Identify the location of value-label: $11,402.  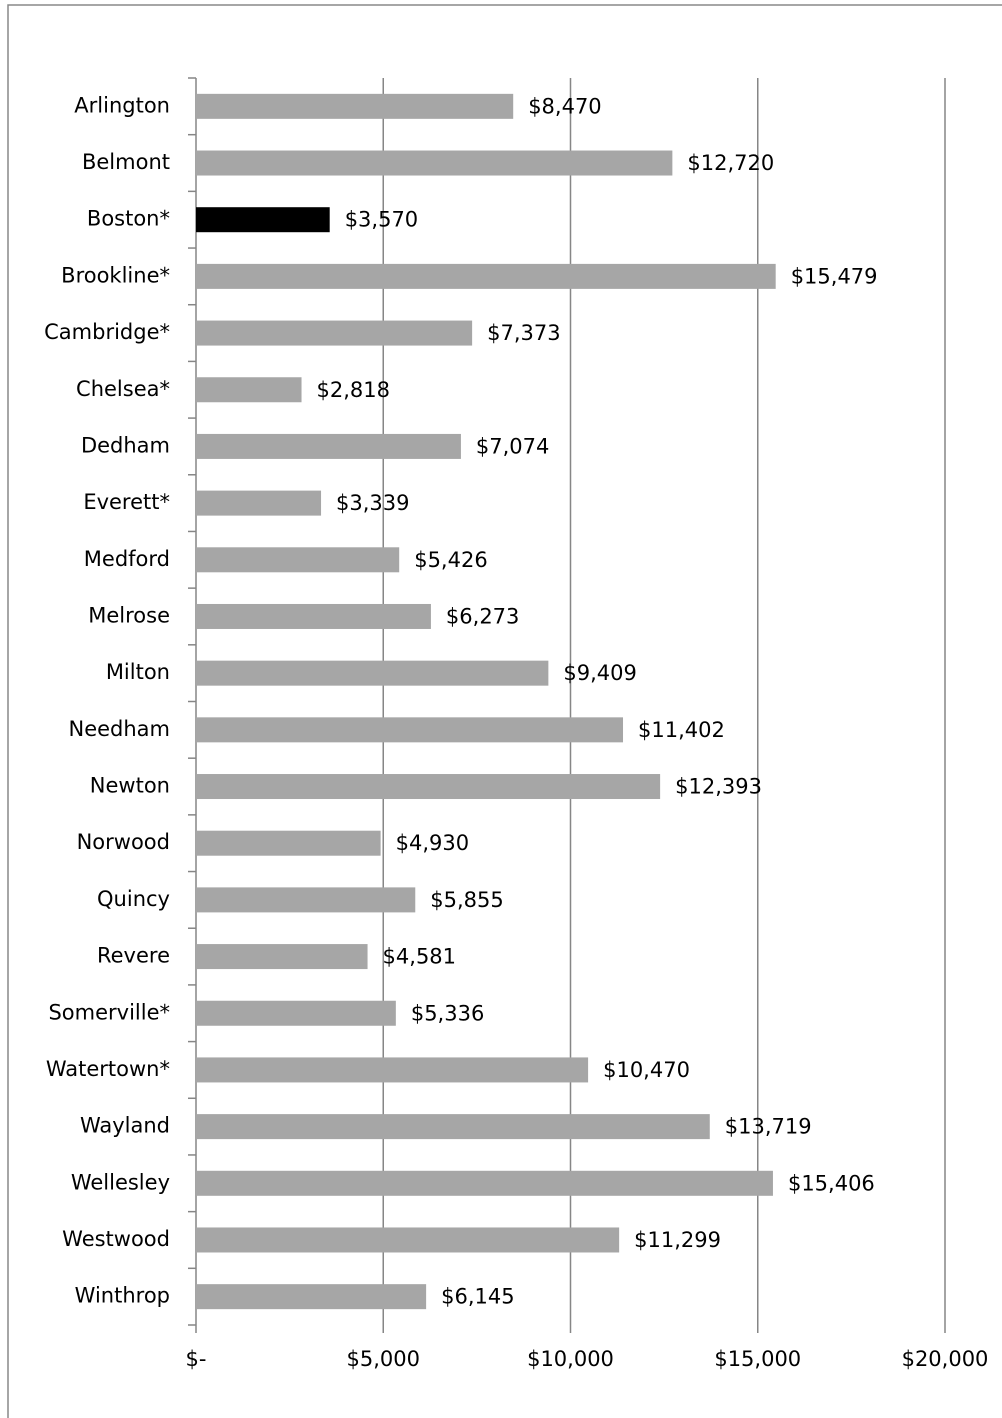
(681, 730).